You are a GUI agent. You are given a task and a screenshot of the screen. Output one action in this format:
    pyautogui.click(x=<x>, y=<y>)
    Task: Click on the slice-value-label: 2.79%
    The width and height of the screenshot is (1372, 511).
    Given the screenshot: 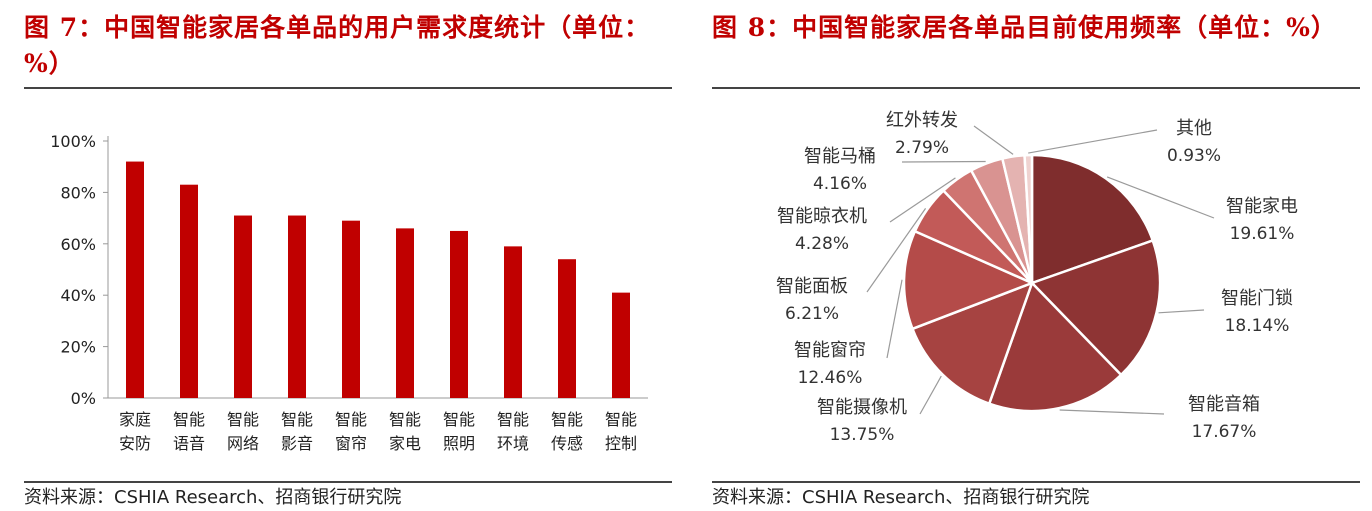 What is the action you would take?
    pyautogui.click(x=922, y=148)
    